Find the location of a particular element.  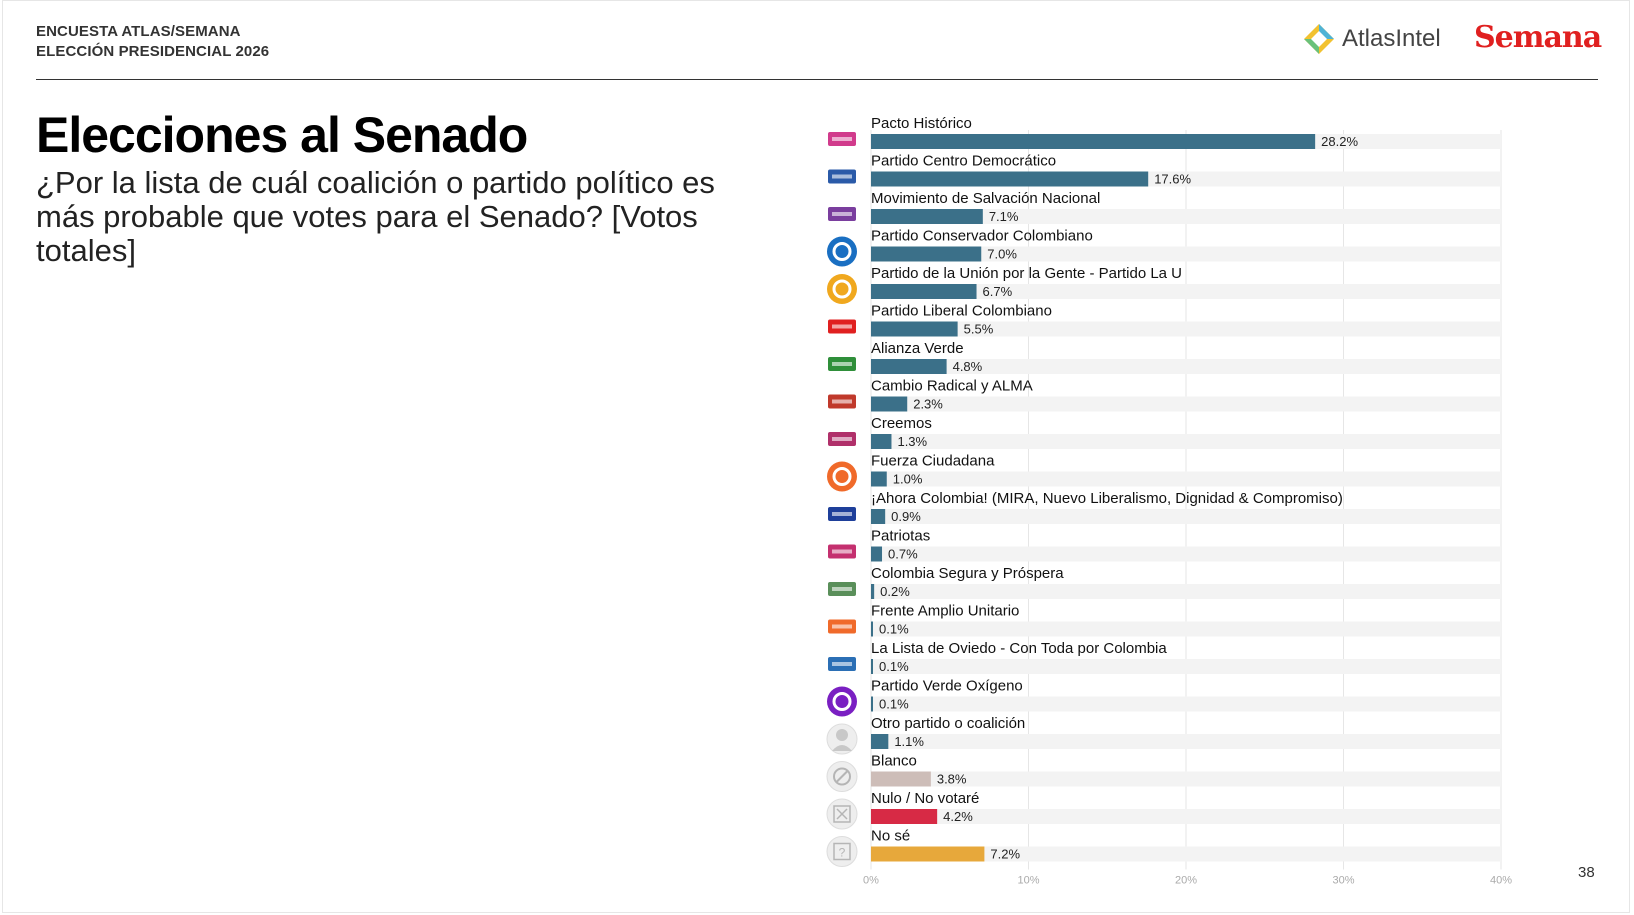

verde-oxigeno-logo-icon is located at coordinates (842, 701).